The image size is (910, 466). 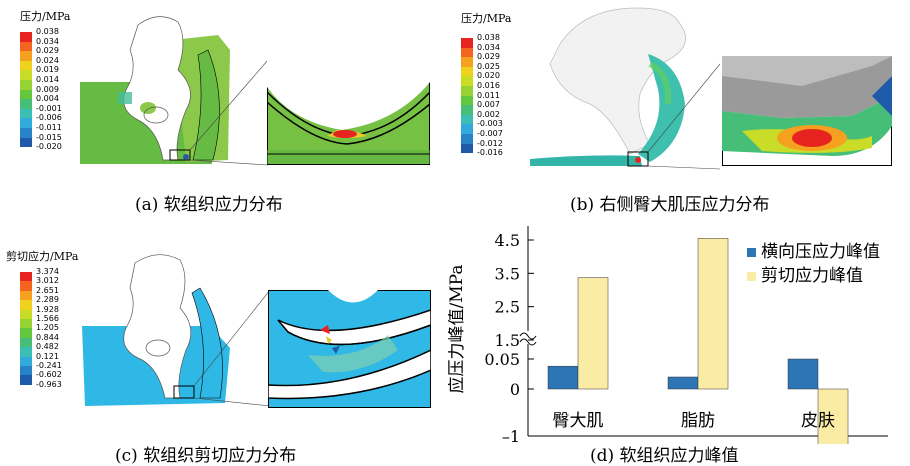 I want to click on colorbar-a-title: 压力/MPa, so click(x=45, y=16).